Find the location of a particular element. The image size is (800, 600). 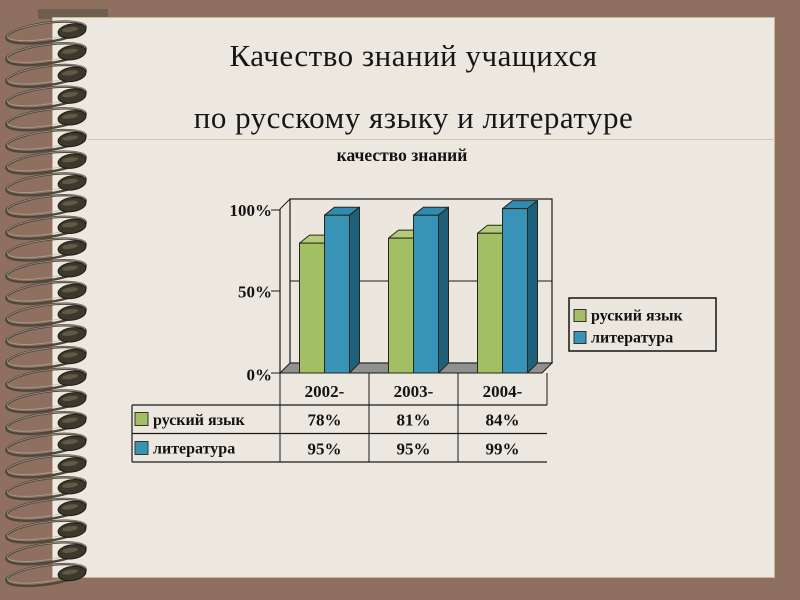

y-tick-label-50: 50% is located at coordinates (255, 292).